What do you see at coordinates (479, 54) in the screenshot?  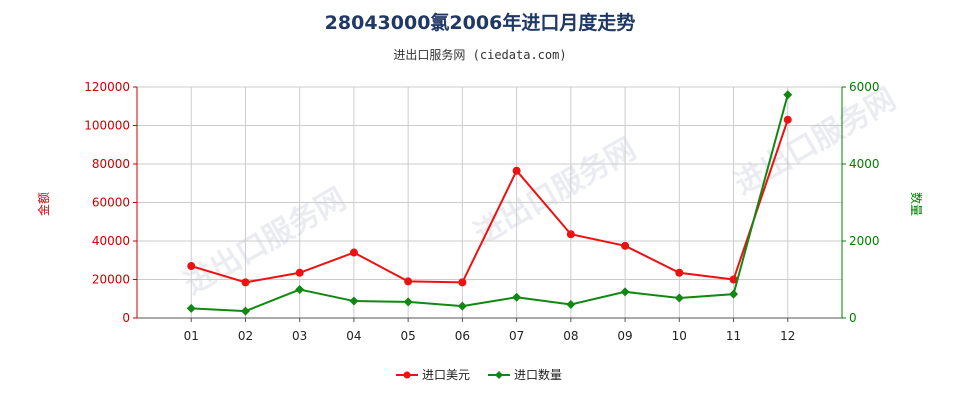 I see `chart-subtitle: 进出口服务网 (ciedata.com)` at bounding box center [479, 54].